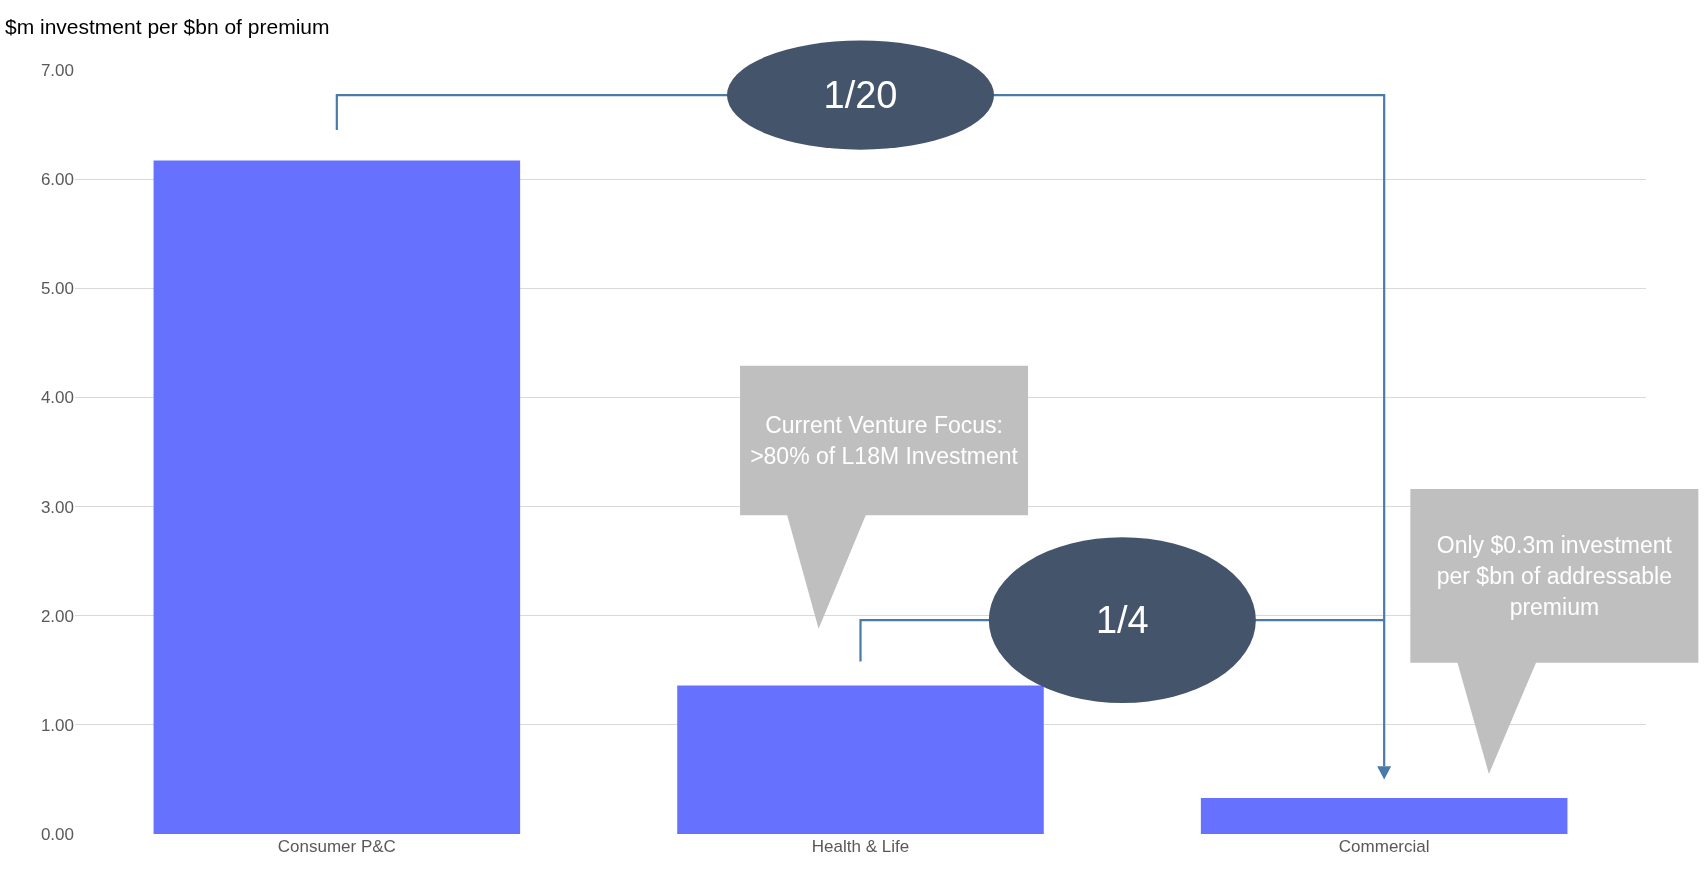 The image size is (1706, 879). I want to click on y-axis-title: $m investment per $bn of premium, so click(167, 26).